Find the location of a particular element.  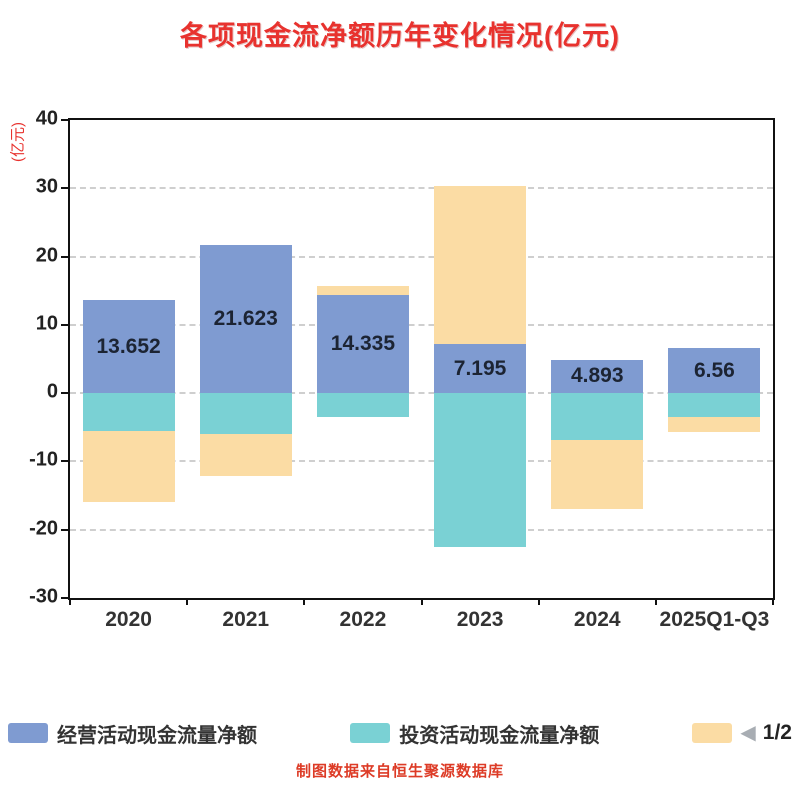

legend: 经营活动现金流量净额 投资活动现金流量净额 ◀ 1/2 is located at coordinates (400, 733).